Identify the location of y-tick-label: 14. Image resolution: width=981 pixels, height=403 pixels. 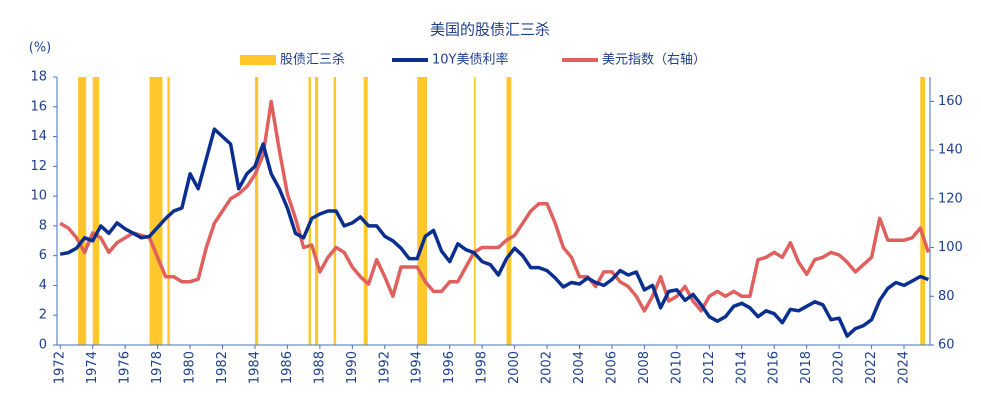
(38, 136).